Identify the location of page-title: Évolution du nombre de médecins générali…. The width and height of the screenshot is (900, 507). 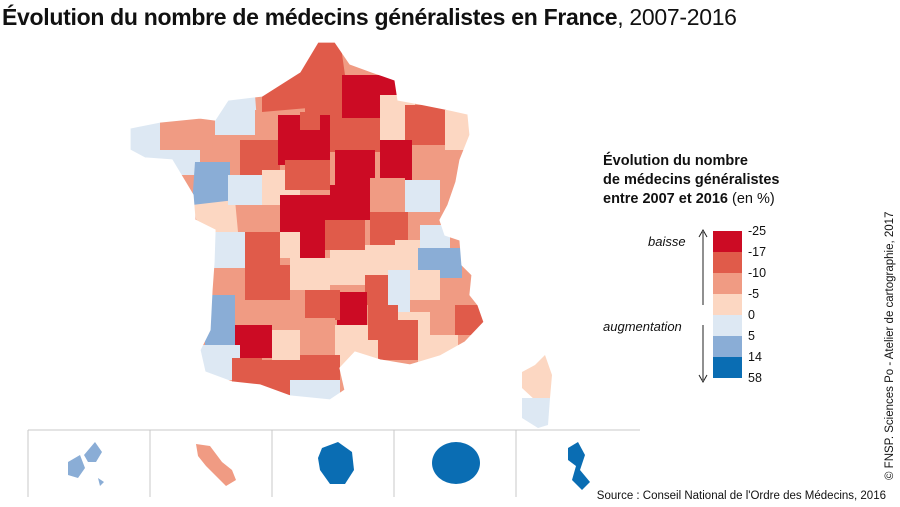
(369, 17).